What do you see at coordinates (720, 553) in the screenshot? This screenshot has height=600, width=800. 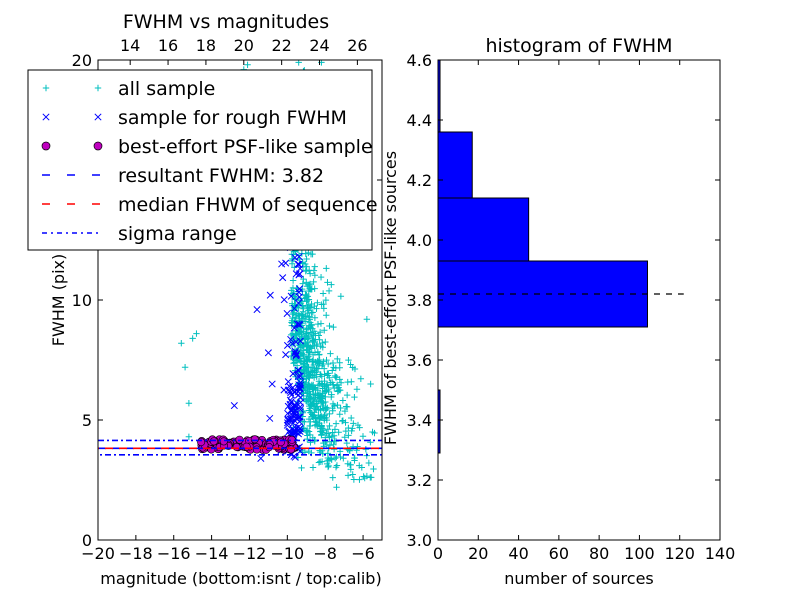 I see `right-x-tick-label: 140` at bounding box center [720, 553].